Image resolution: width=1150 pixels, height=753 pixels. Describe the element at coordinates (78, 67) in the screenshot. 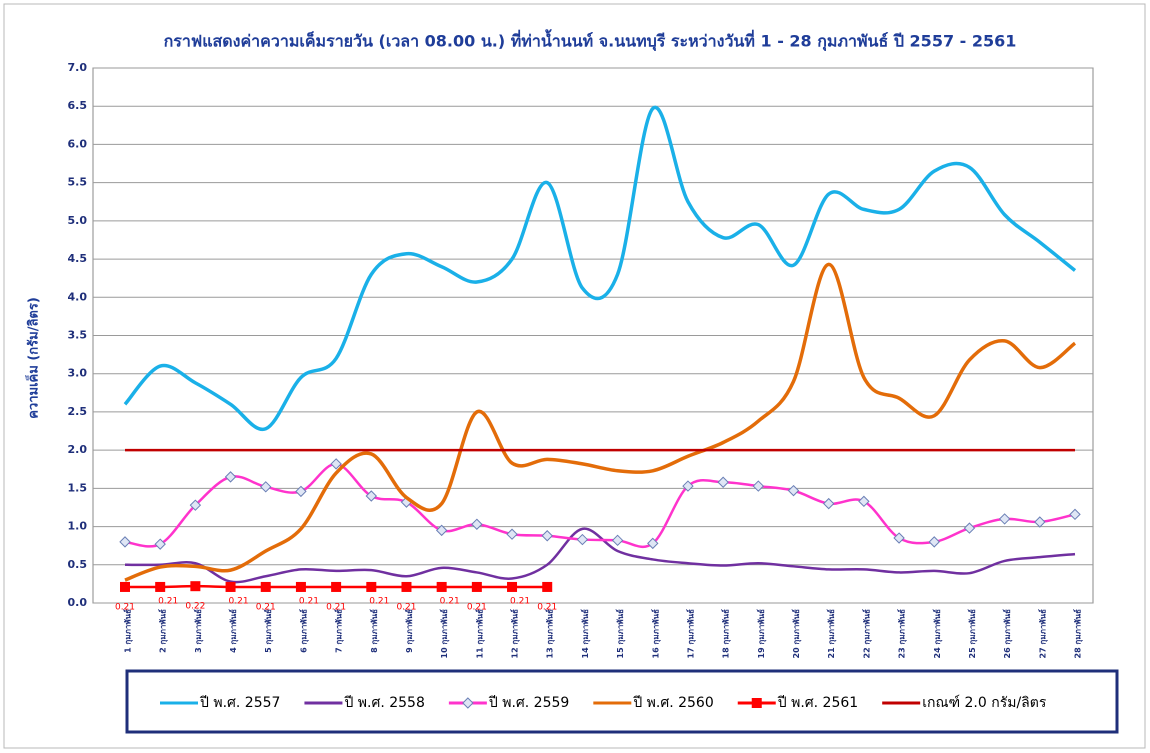

I see `y-tick-label: 7.0` at that location.